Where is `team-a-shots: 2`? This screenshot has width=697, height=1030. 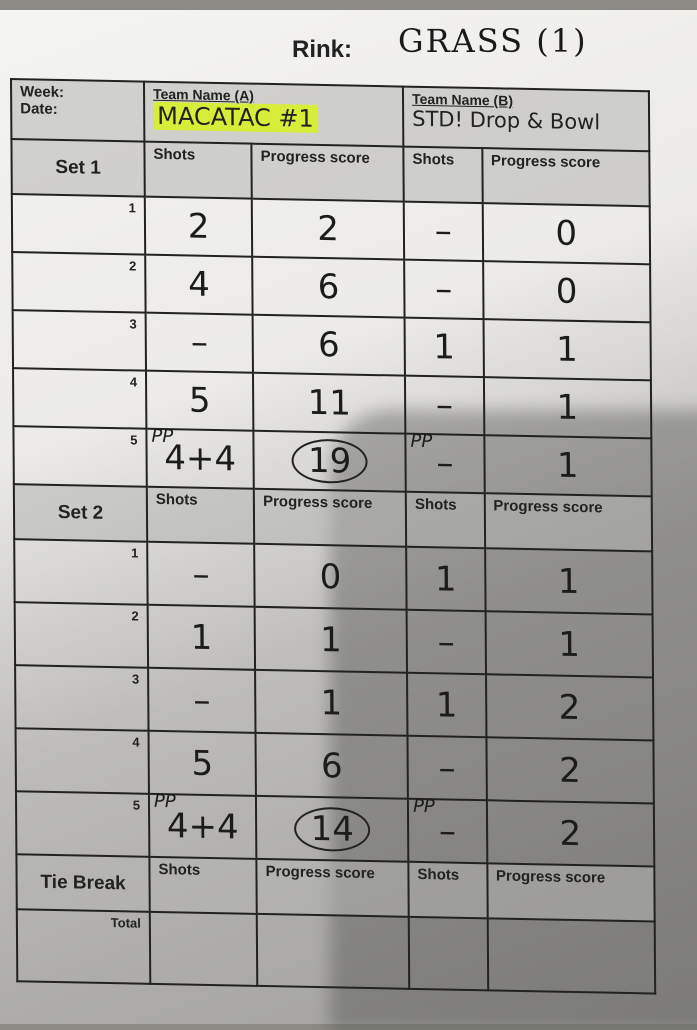
team-a-shots: 2 is located at coordinates (198, 226).